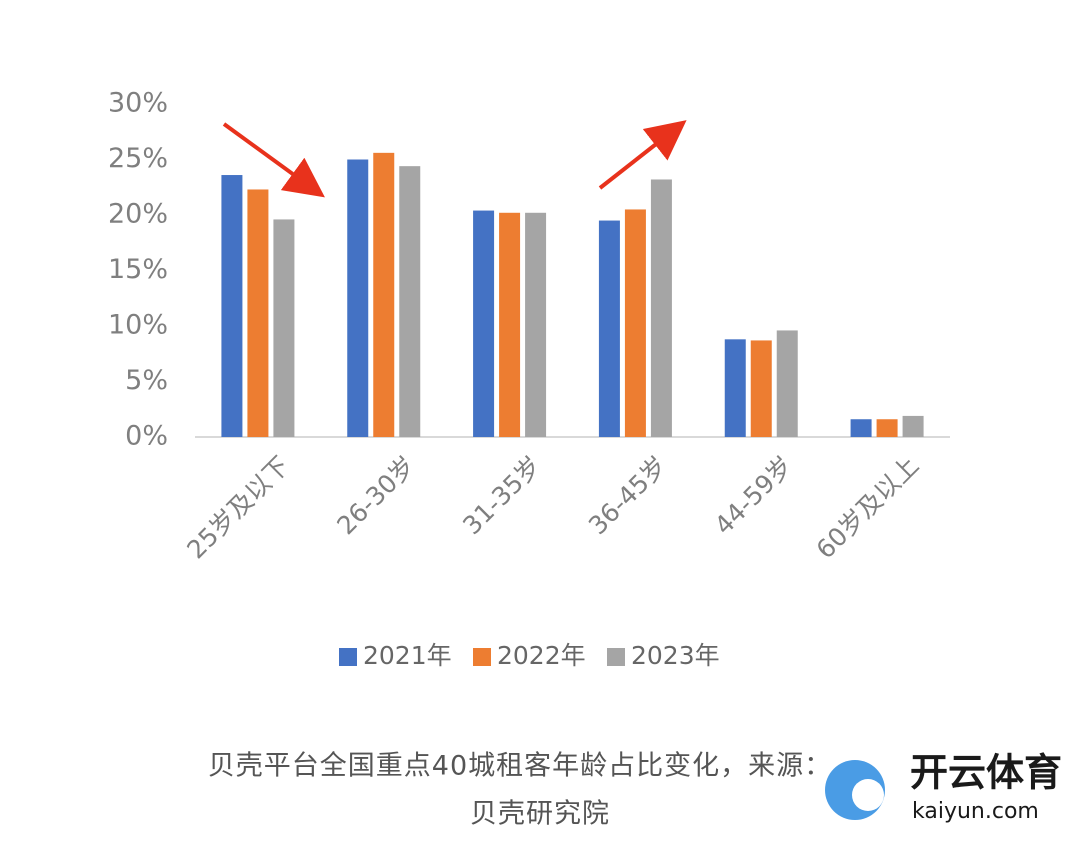  Describe the element at coordinates (146, 380) in the screenshot. I see `y-tick-label: 5%` at that location.